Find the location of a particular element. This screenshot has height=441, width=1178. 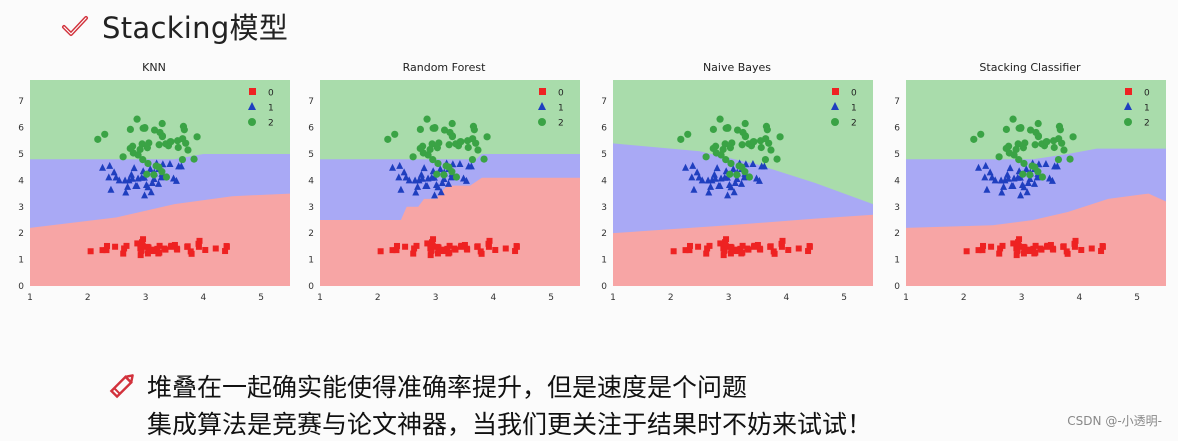

slide-header: Stacking模型 is located at coordinates (174, 26).